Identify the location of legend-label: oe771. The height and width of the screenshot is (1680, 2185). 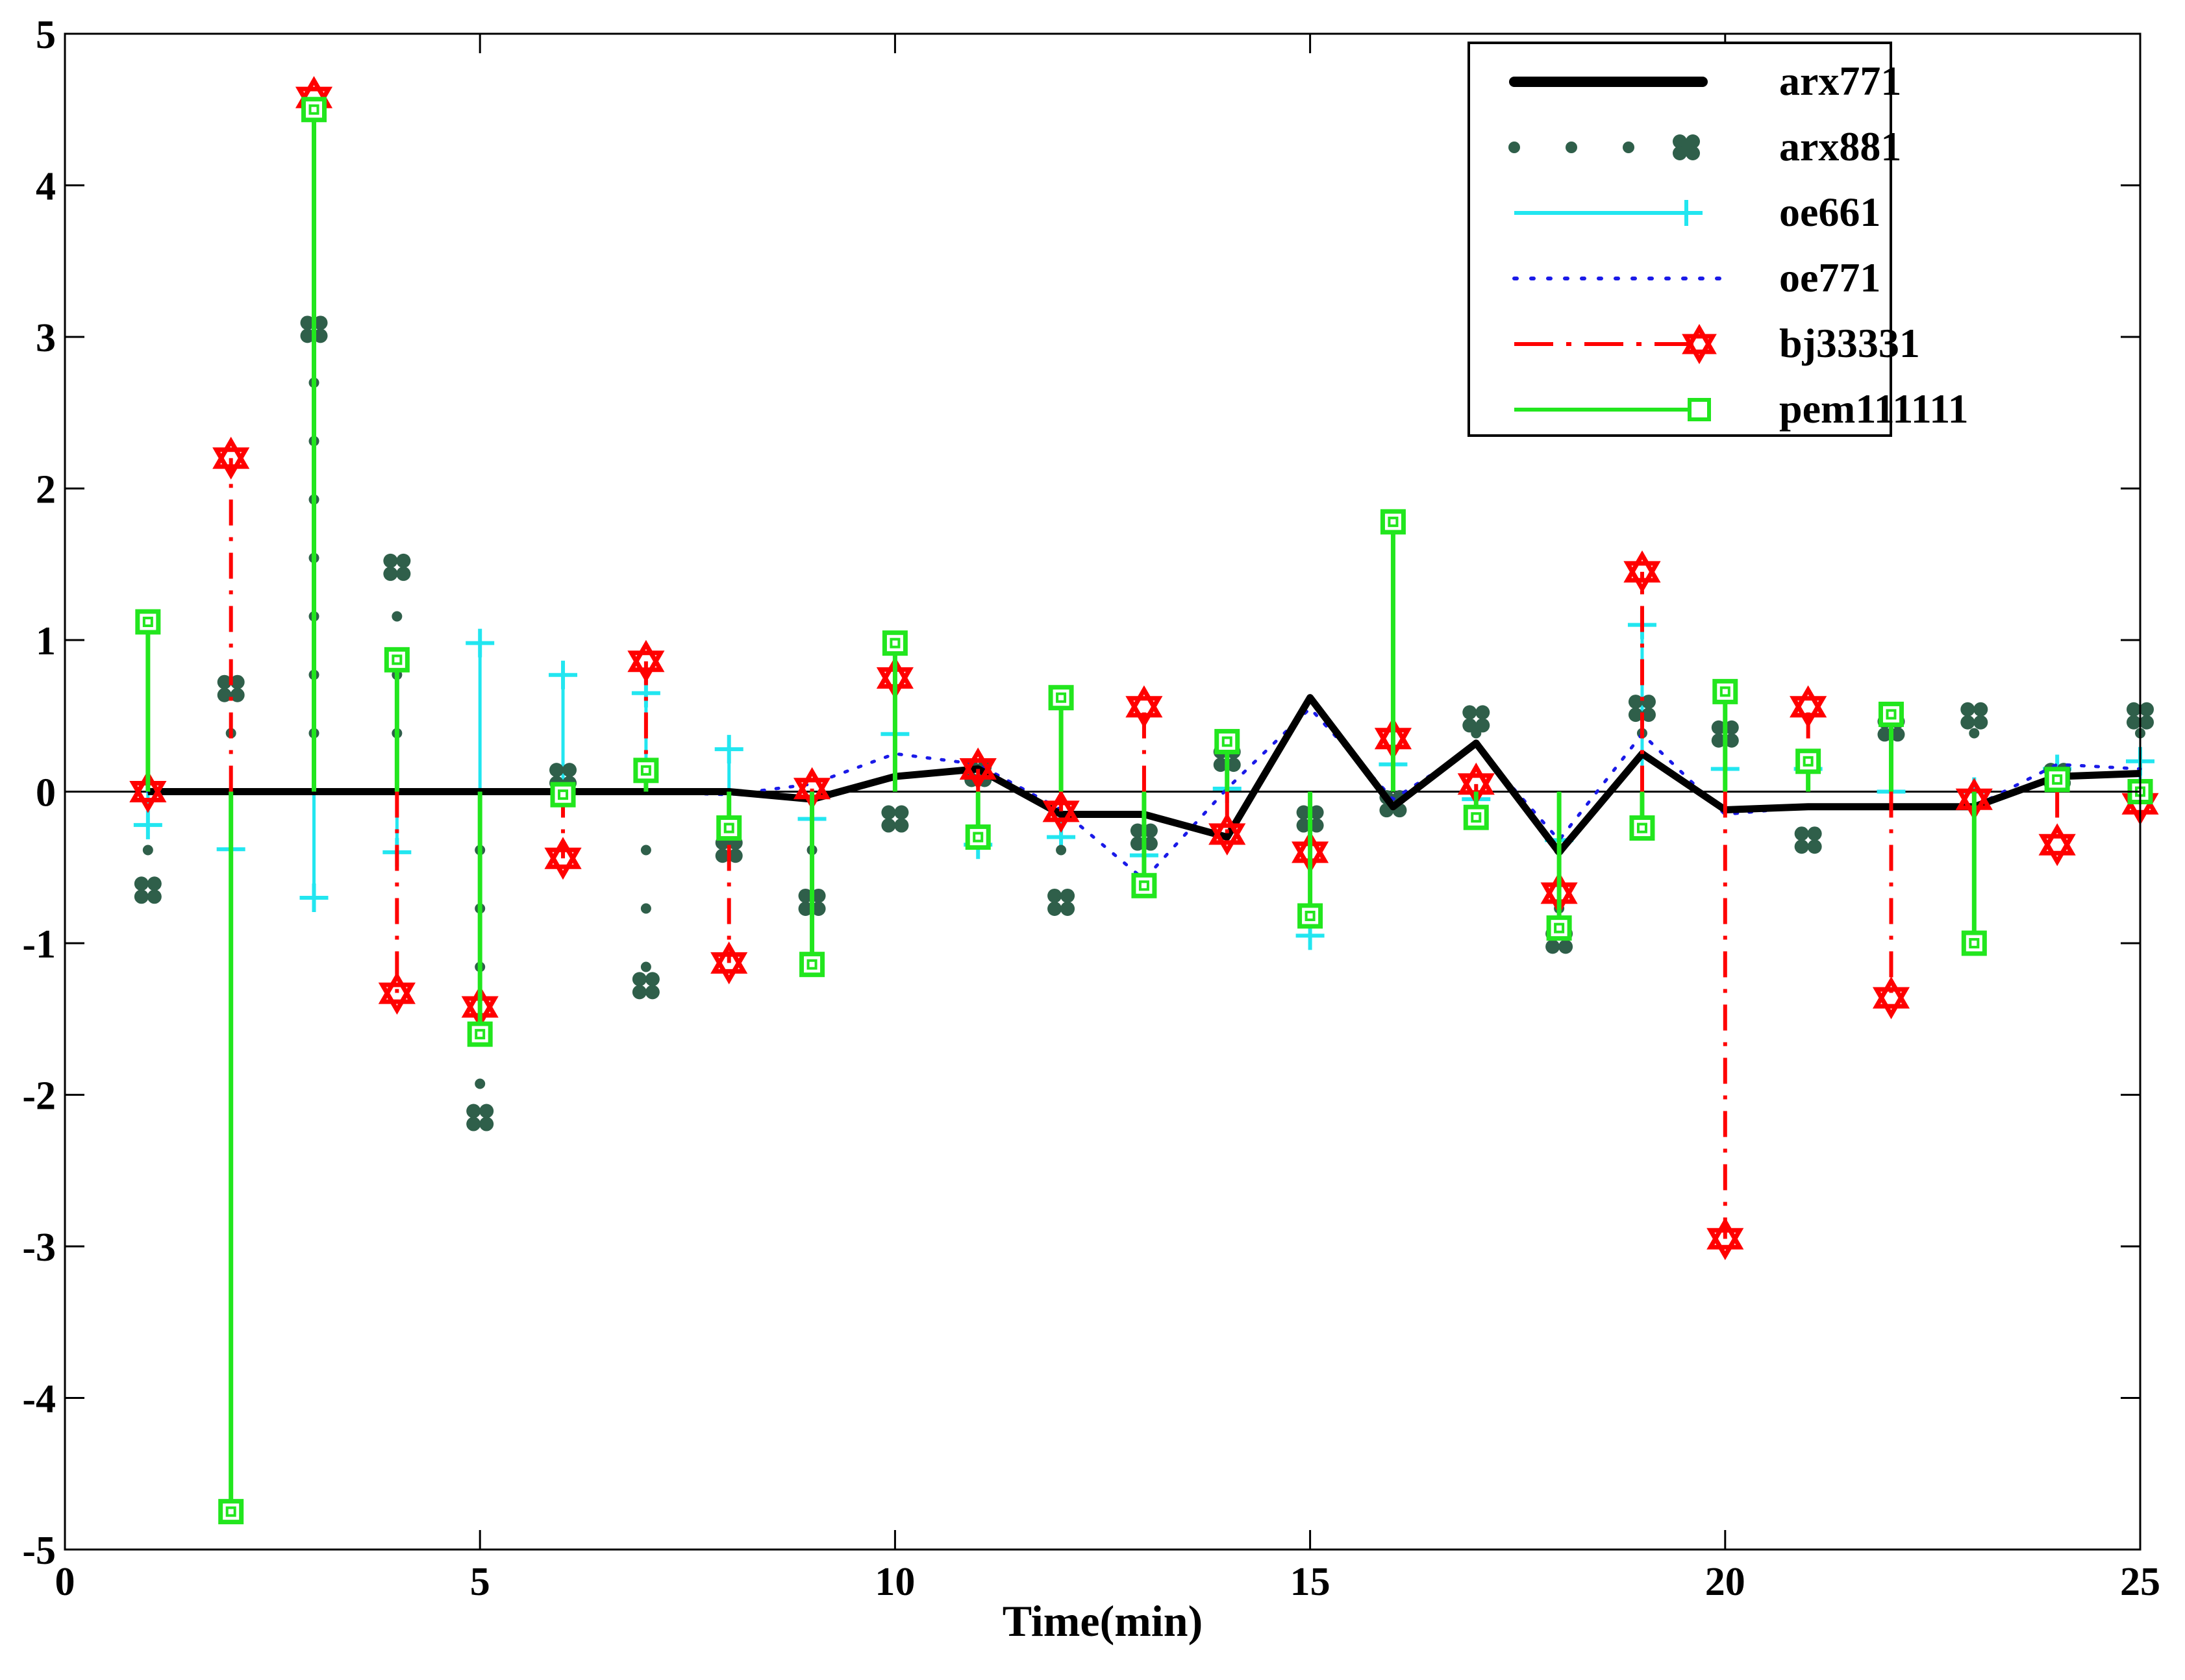
(1830, 277).